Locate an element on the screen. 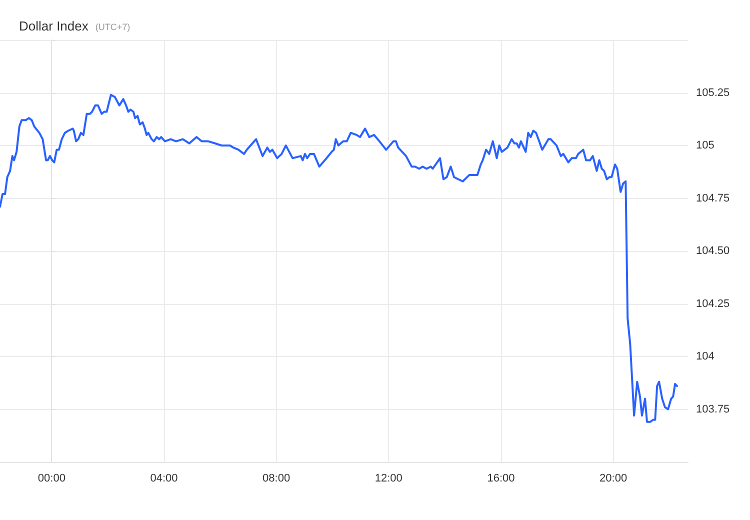  x-tick-label: 16:00 is located at coordinates (501, 478).